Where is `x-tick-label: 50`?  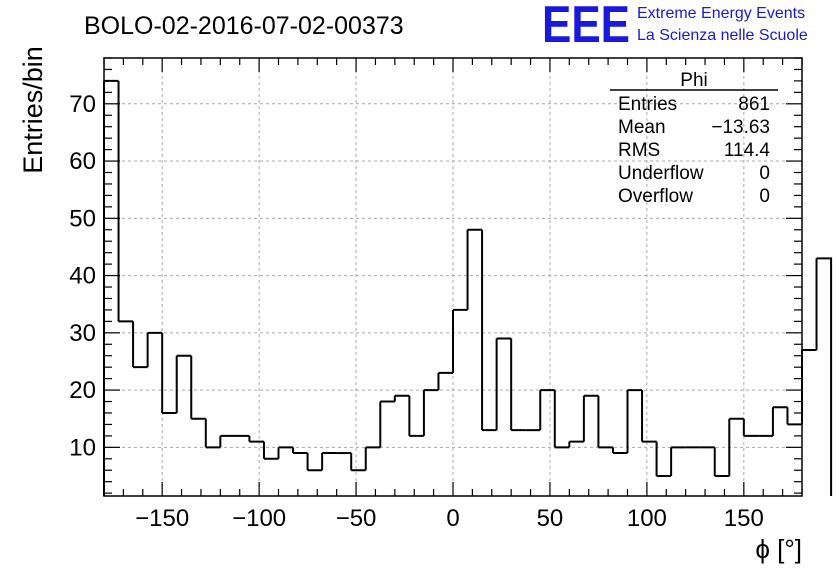 x-tick-label: 50 is located at coordinates (550, 518).